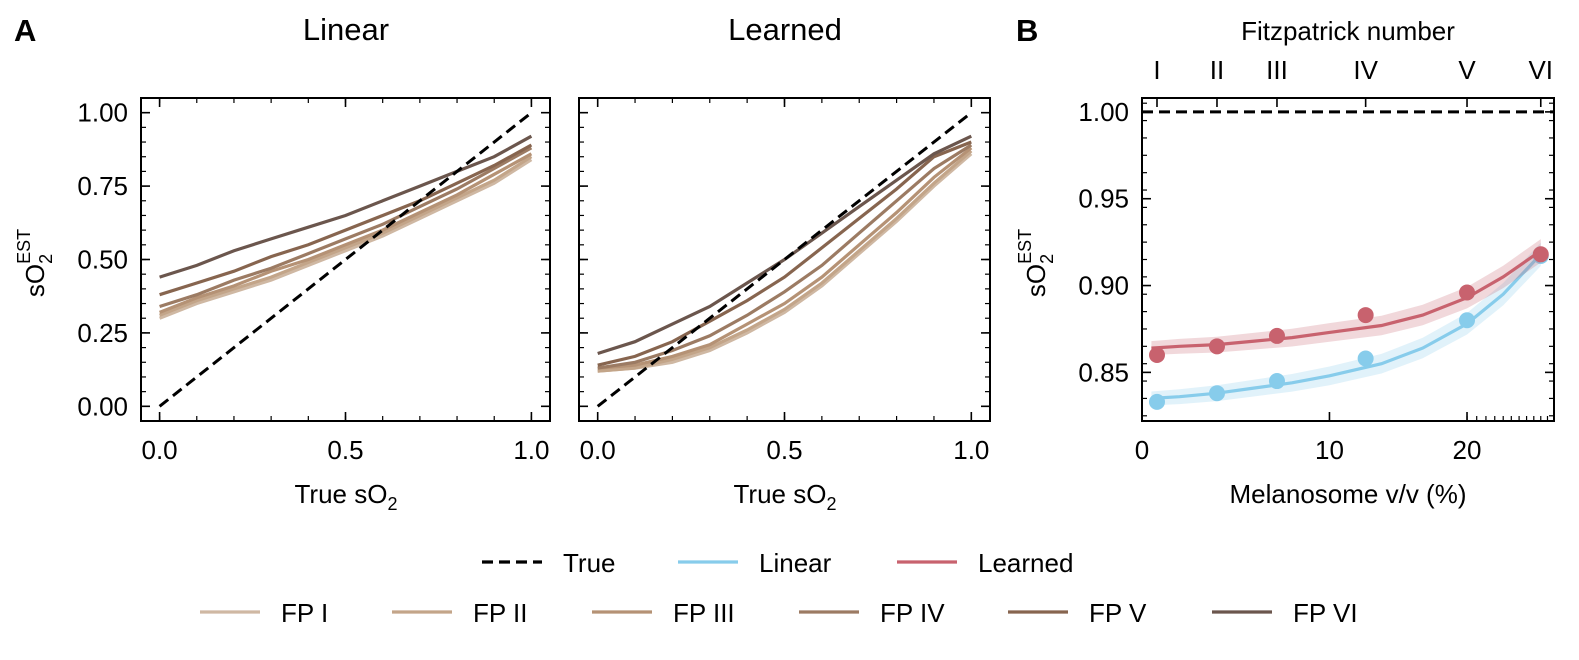  I want to click on legend-label-fp-3: FP III, so click(704, 613).